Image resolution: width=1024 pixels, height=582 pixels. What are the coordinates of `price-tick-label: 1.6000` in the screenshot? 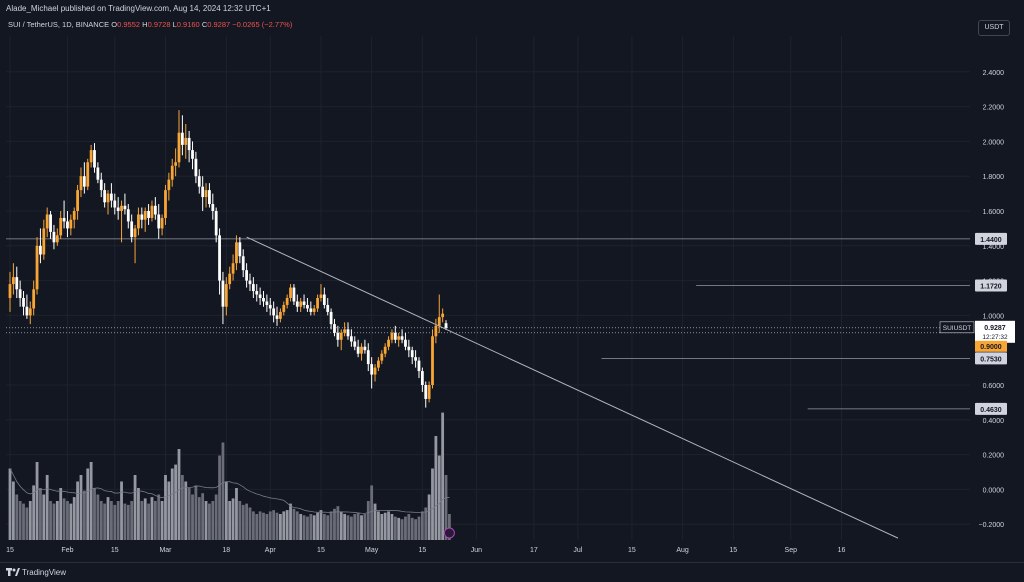 It's located at (994, 212).